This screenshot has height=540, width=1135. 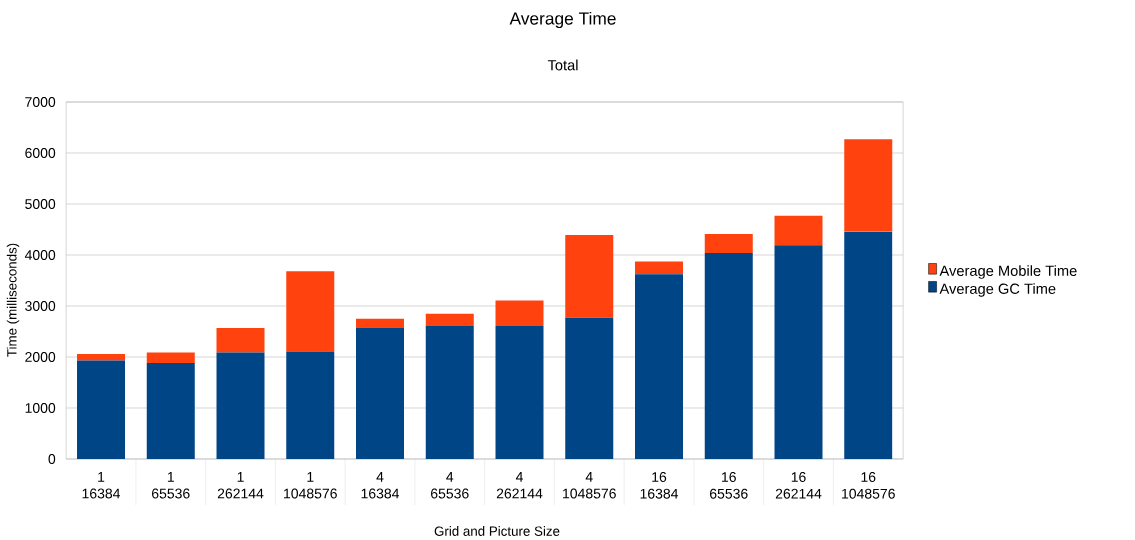 What do you see at coordinates (240, 485) in the screenshot?
I see `x-tick-label: 1 262144` at bounding box center [240, 485].